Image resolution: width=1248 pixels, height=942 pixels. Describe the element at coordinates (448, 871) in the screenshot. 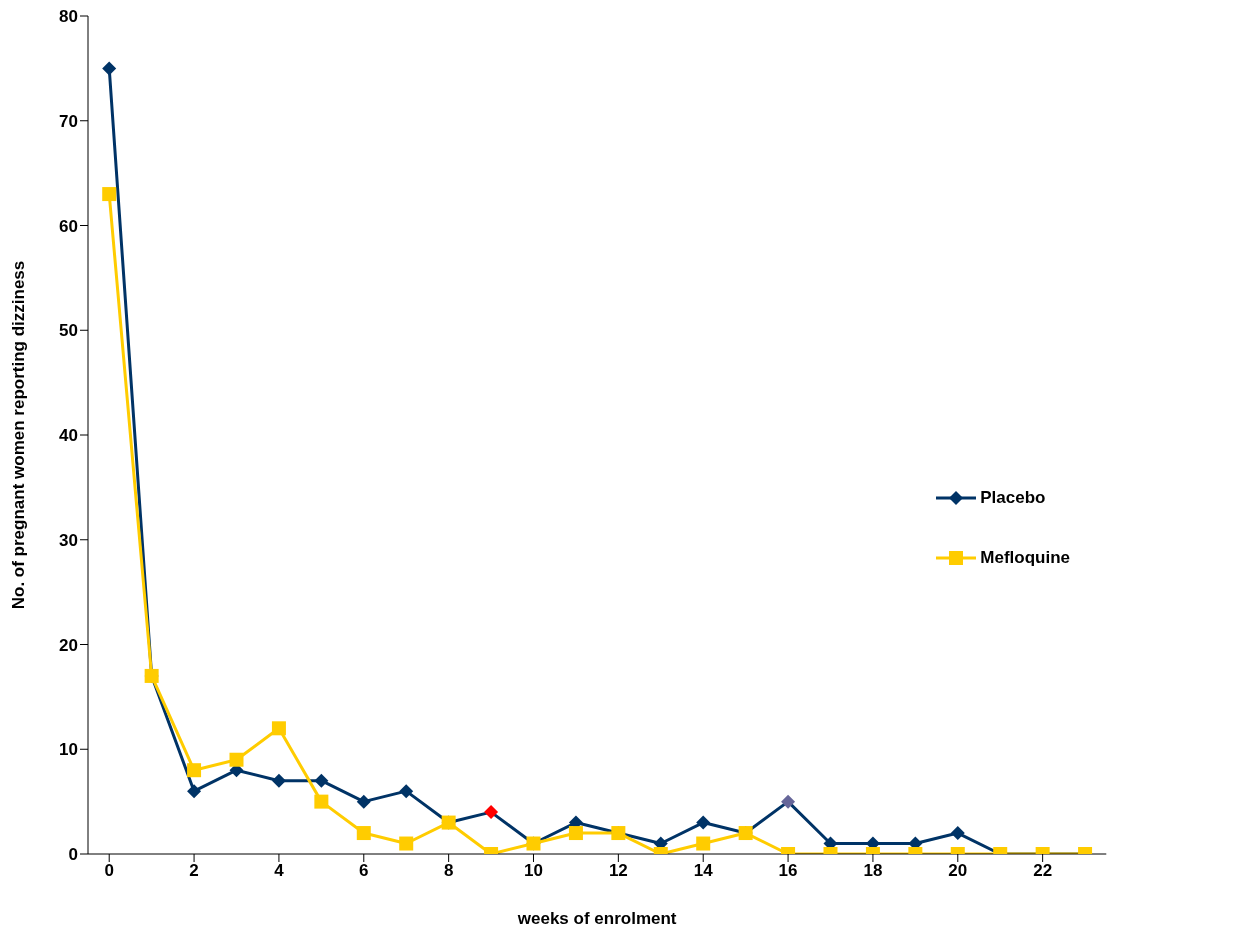

I see `x-tick-label: 8` at that location.